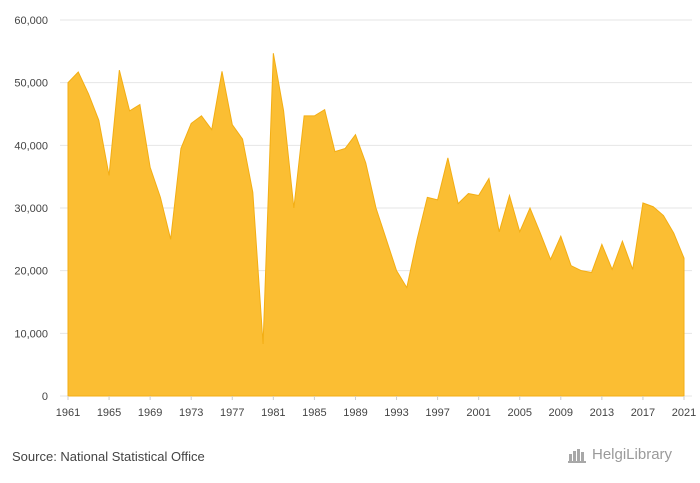 The image size is (700, 483). What do you see at coordinates (519, 413) in the screenshot?
I see `x-tick-label: 2005` at bounding box center [519, 413].